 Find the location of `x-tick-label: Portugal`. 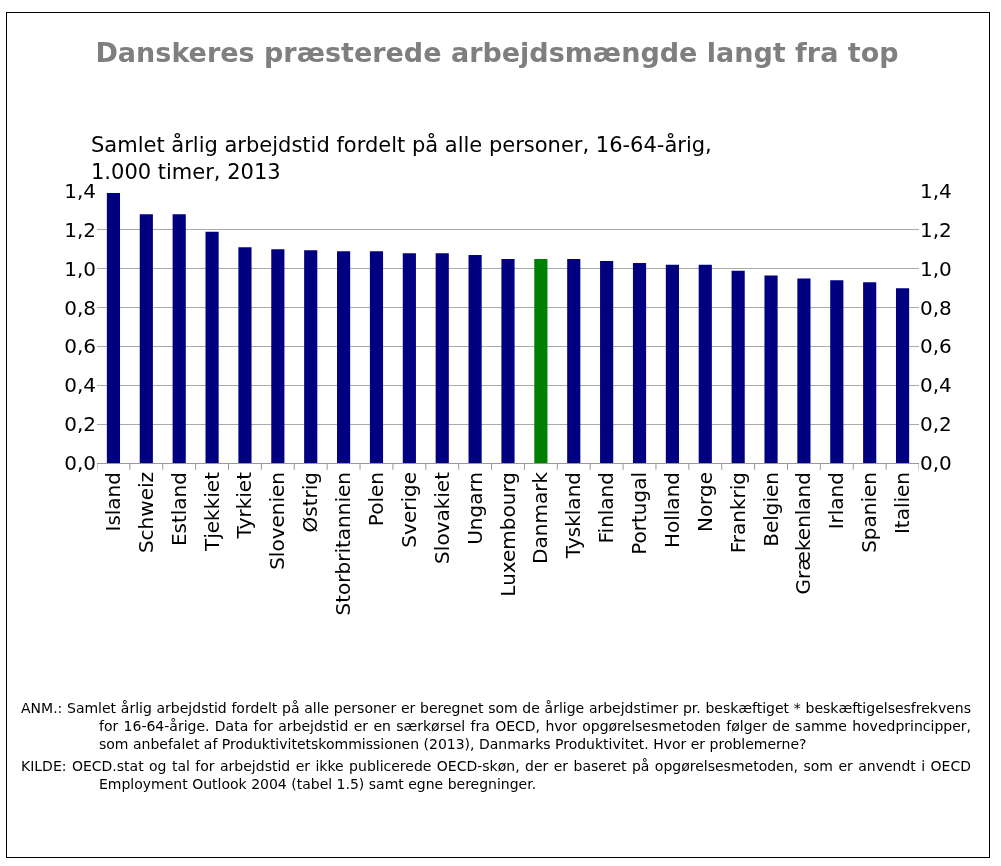

x-tick-label: Portugal is located at coordinates (639, 513).